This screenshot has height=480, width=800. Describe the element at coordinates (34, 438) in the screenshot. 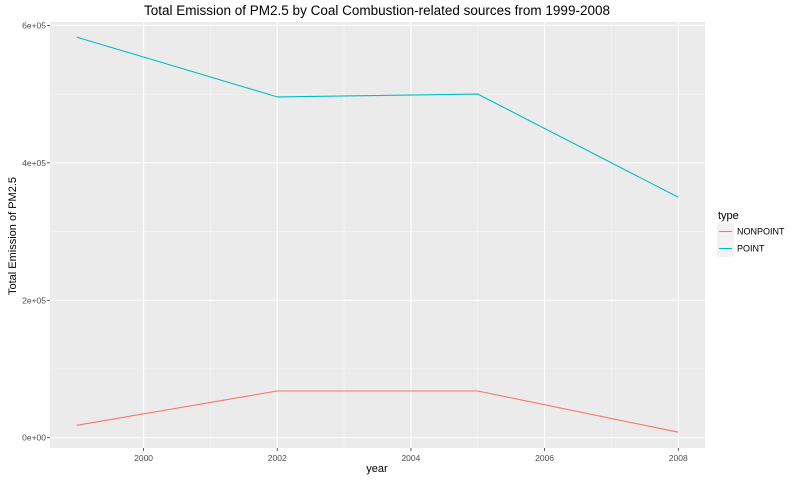

I see `y-tick-label: 0e+00` at that location.